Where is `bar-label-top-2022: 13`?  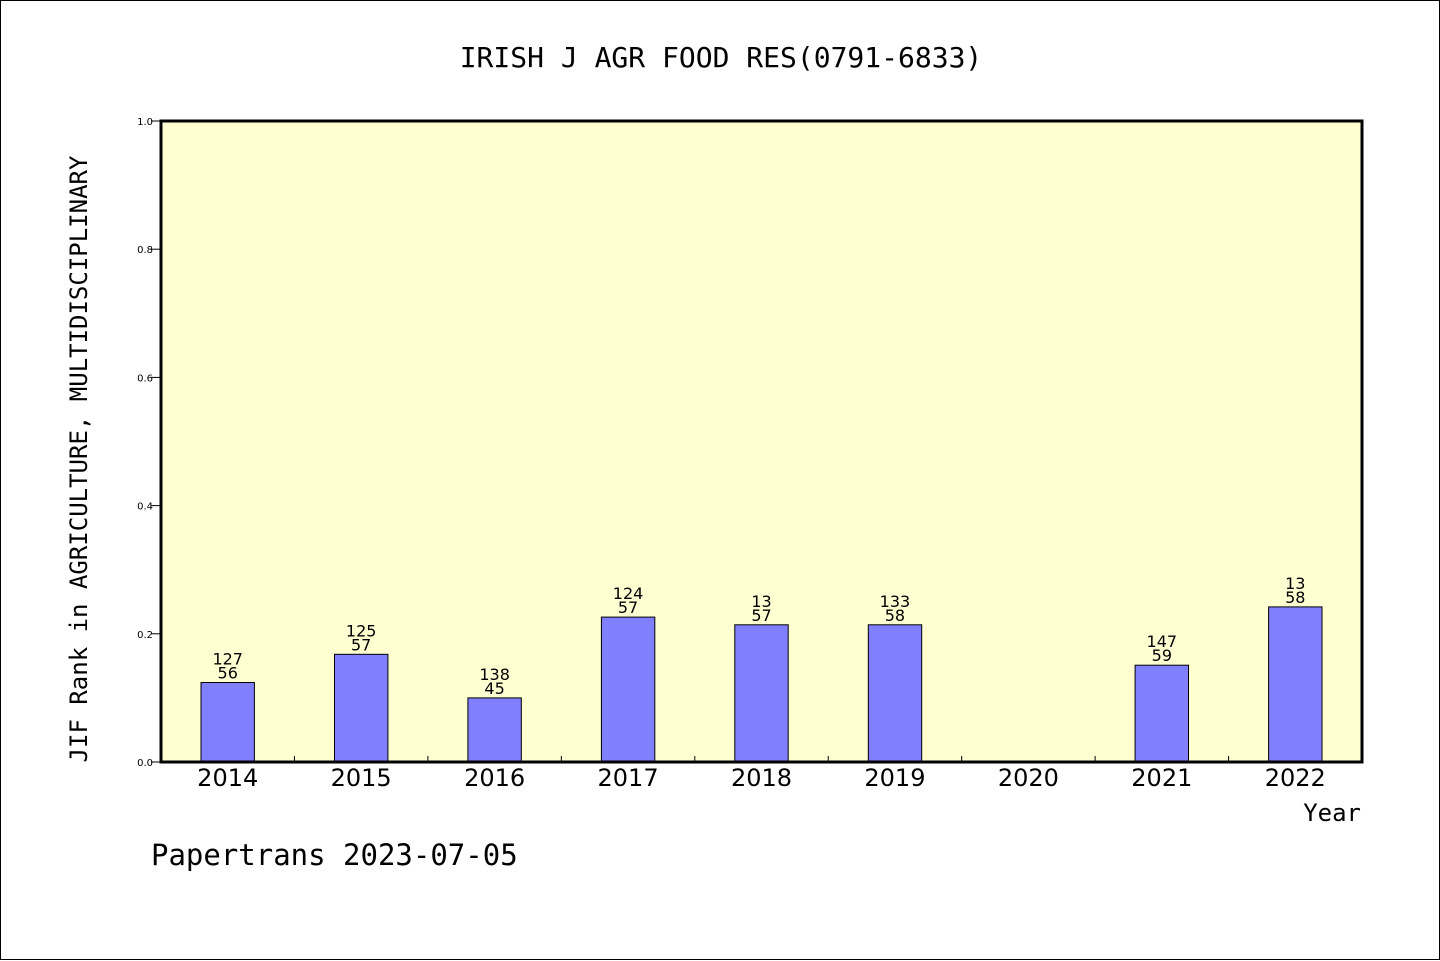 bar-label-top-2022: 13 is located at coordinates (1295, 583).